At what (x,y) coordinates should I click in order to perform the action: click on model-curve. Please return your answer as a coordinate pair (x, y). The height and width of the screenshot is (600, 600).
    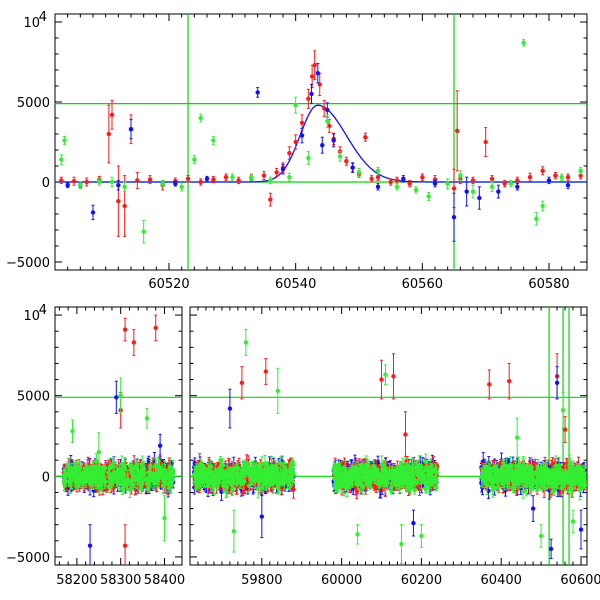
    Looking at the image, I should click on (321, 143).